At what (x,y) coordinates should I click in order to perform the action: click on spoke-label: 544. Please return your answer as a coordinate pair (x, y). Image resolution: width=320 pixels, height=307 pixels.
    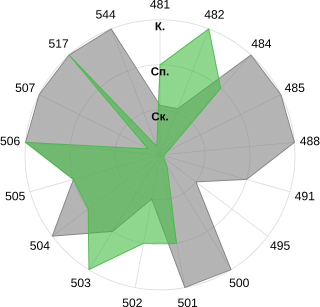
    Looking at the image, I should click on (106, 14).